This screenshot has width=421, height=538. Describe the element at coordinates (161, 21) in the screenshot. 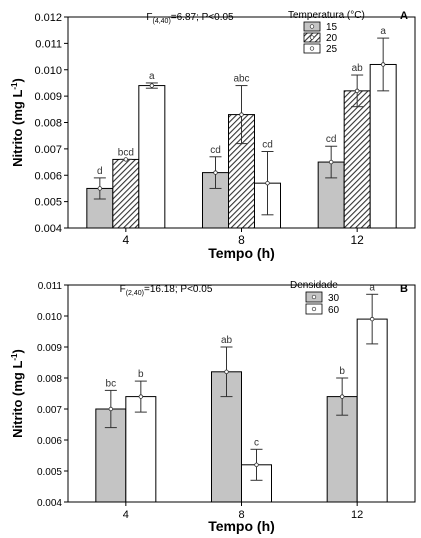

I see `stat-df: (4,40)` at that location.